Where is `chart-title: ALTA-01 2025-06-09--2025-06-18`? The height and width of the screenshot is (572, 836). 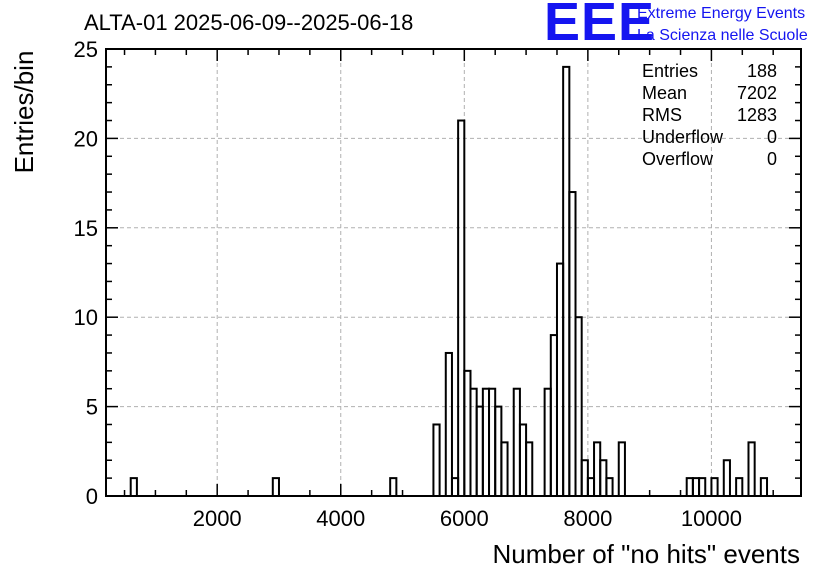 chart-title: ALTA-01 2025-06-09--2025-06-18 is located at coordinates (248, 22).